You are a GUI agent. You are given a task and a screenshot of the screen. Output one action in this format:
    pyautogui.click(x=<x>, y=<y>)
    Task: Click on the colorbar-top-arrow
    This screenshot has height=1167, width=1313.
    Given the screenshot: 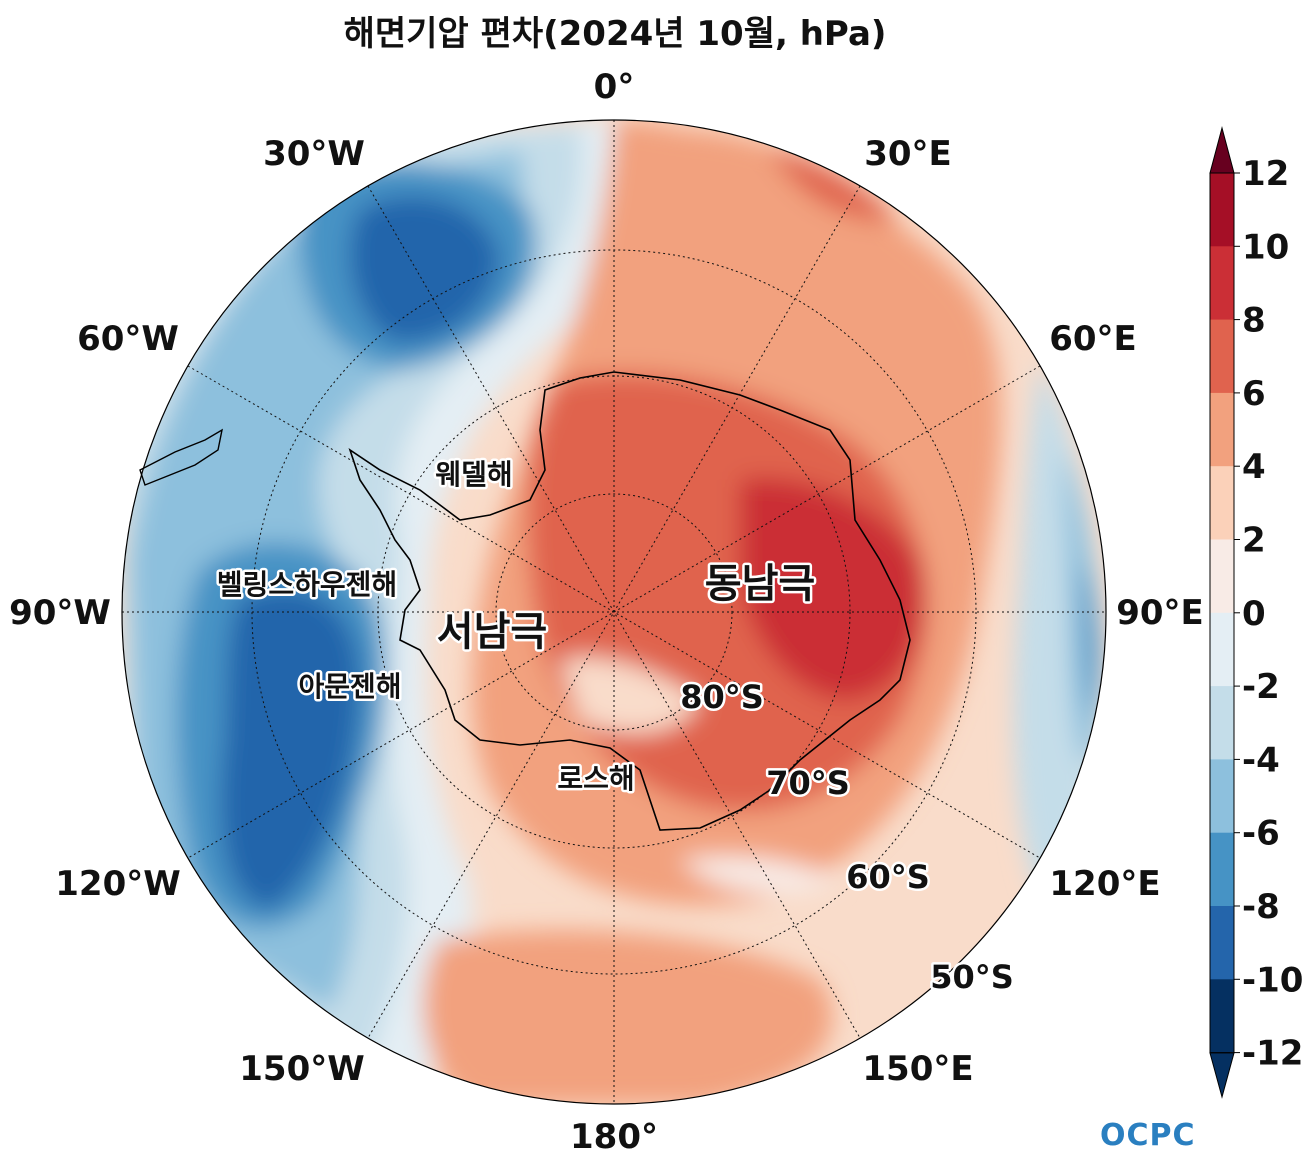 What is the action you would take?
    pyautogui.click(x=1222, y=150)
    